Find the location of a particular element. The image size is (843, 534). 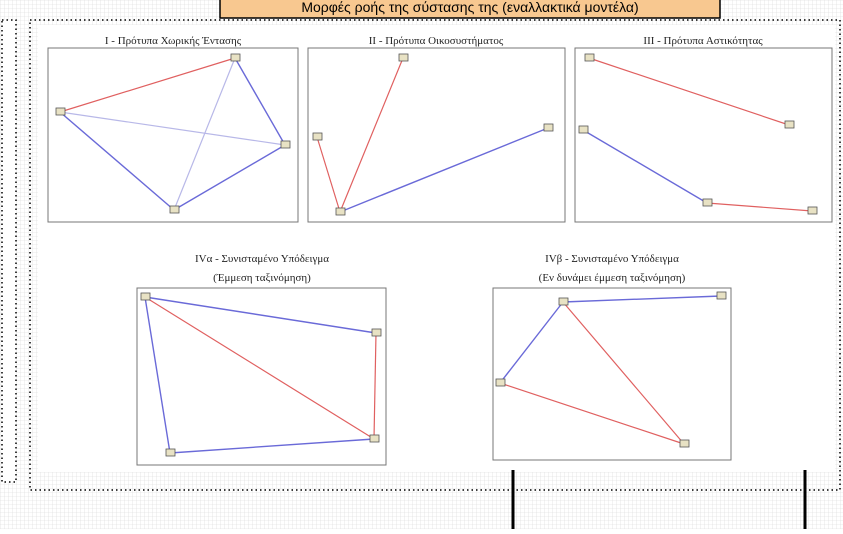

panel-title: IVβ - Συνισταμένο Υπόδειγμα is located at coordinates (612, 259).